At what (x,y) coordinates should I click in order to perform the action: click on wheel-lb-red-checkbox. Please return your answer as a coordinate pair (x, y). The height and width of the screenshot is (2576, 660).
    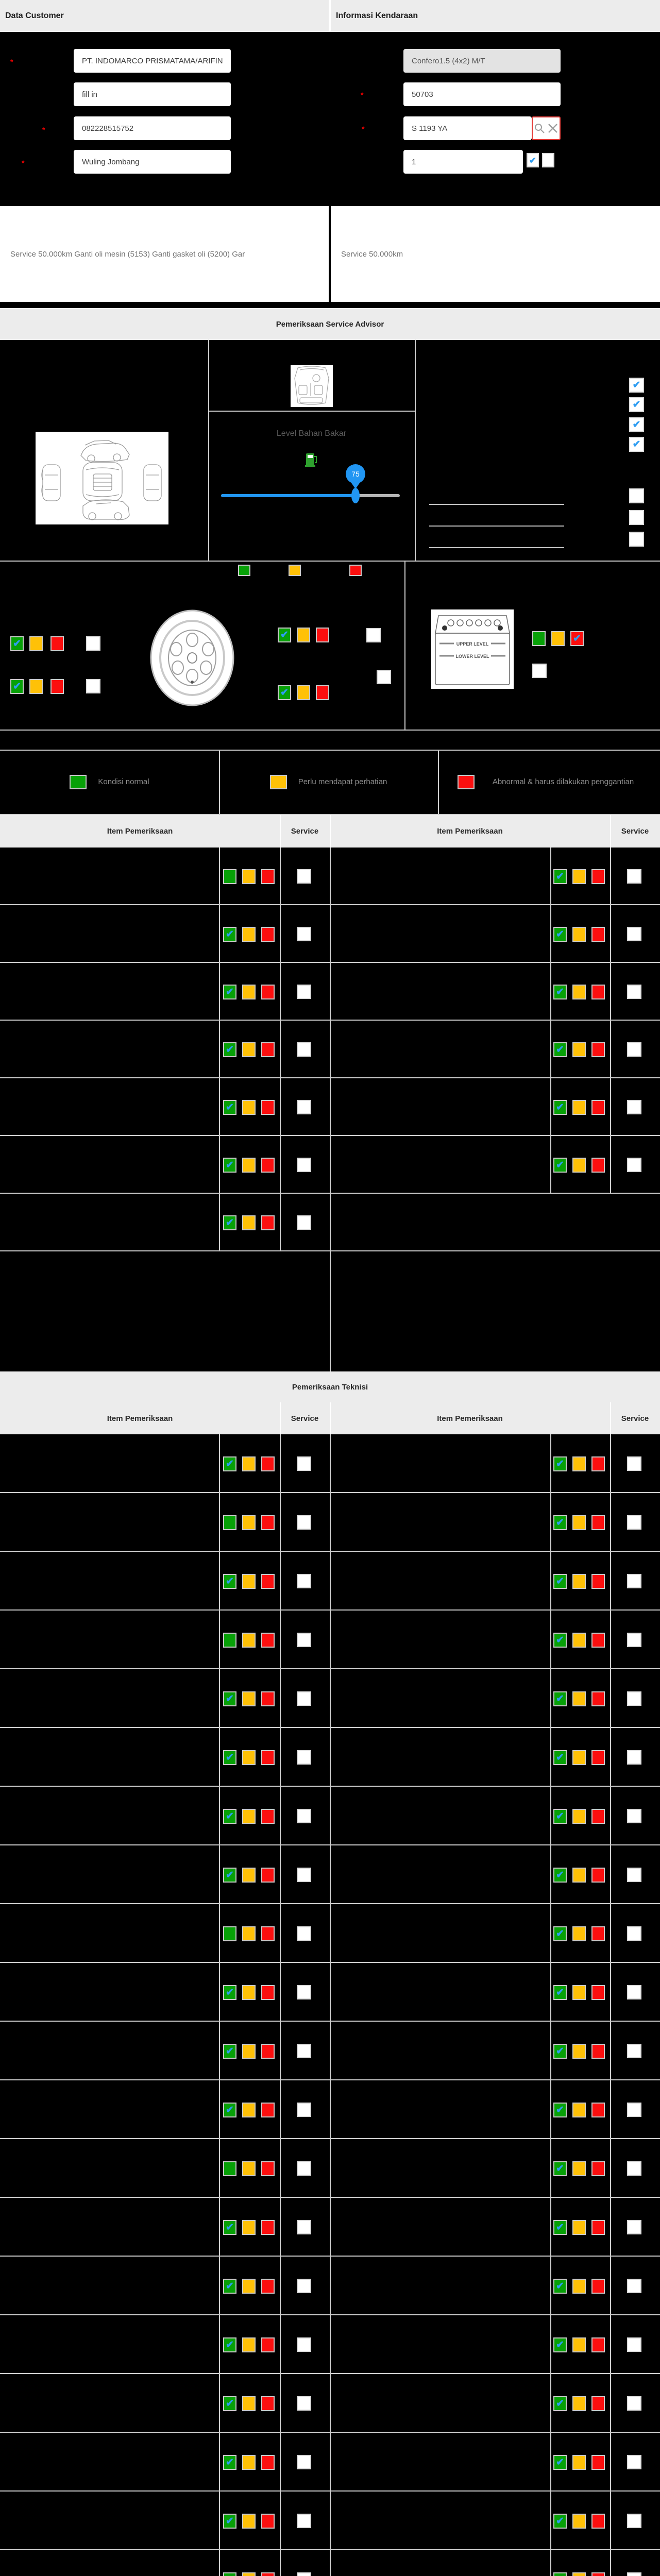
    Looking at the image, I should click on (57, 686).